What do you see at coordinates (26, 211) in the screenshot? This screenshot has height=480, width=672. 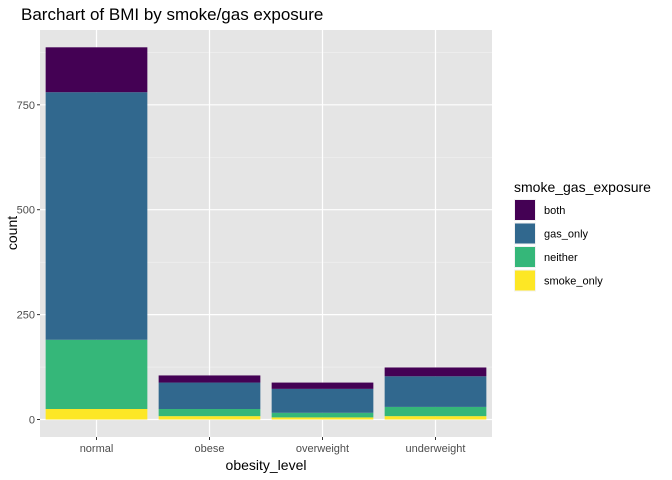 I see `y-tick-label: 500` at bounding box center [26, 211].